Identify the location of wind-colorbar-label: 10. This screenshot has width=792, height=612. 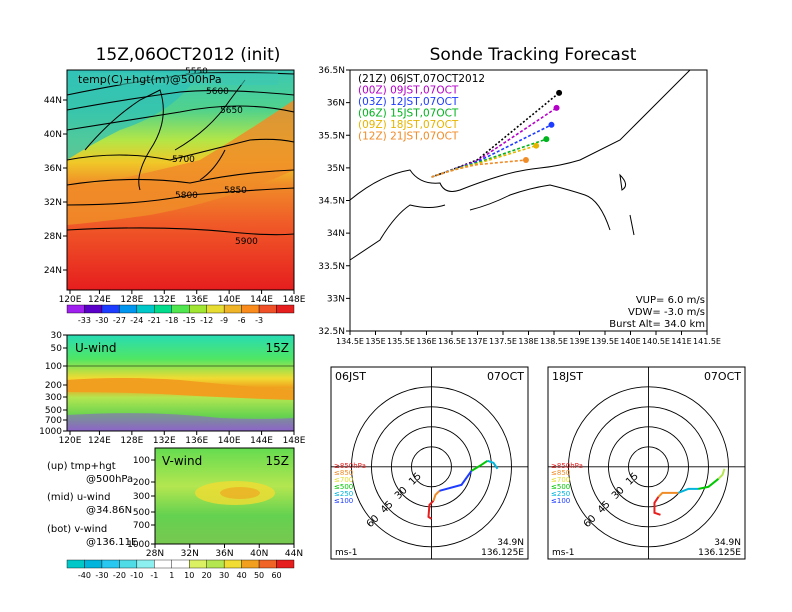
(189, 575).